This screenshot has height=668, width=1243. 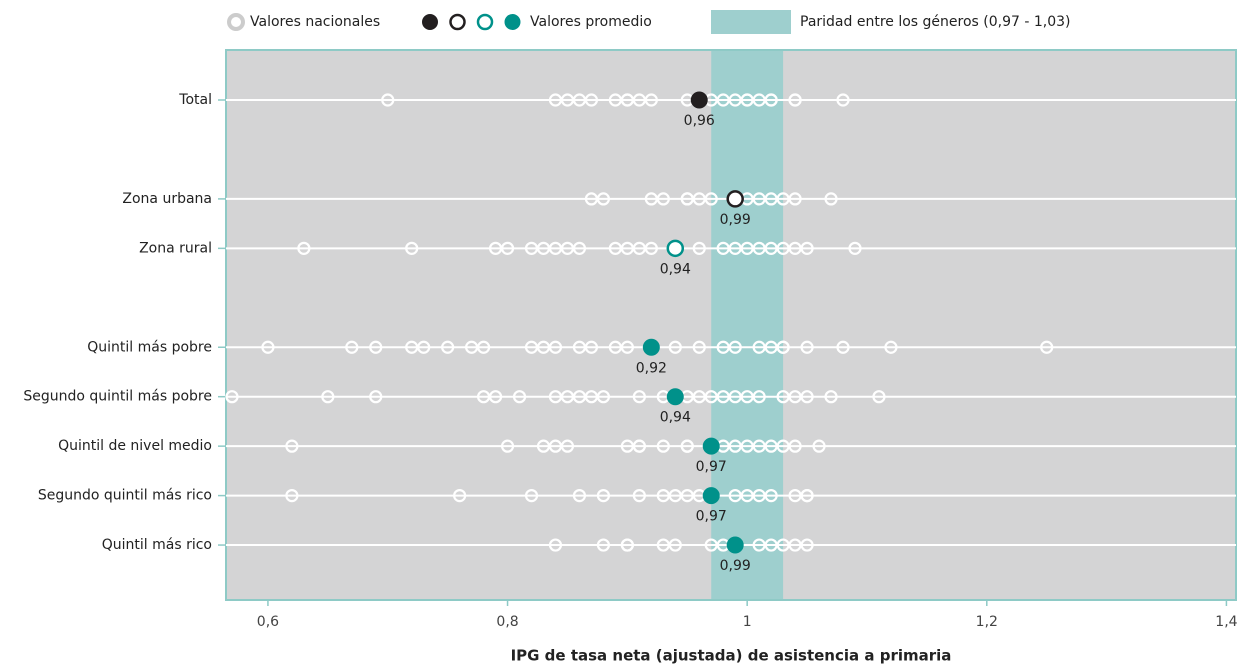 What do you see at coordinates (1226, 622) in the screenshot?
I see `x-tick-label: 1,4` at bounding box center [1226, 622].